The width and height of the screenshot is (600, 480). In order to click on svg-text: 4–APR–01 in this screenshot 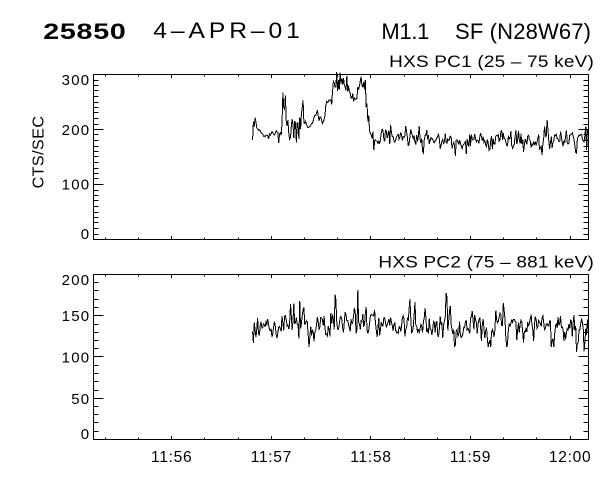, I will do `click(228, 30)`.